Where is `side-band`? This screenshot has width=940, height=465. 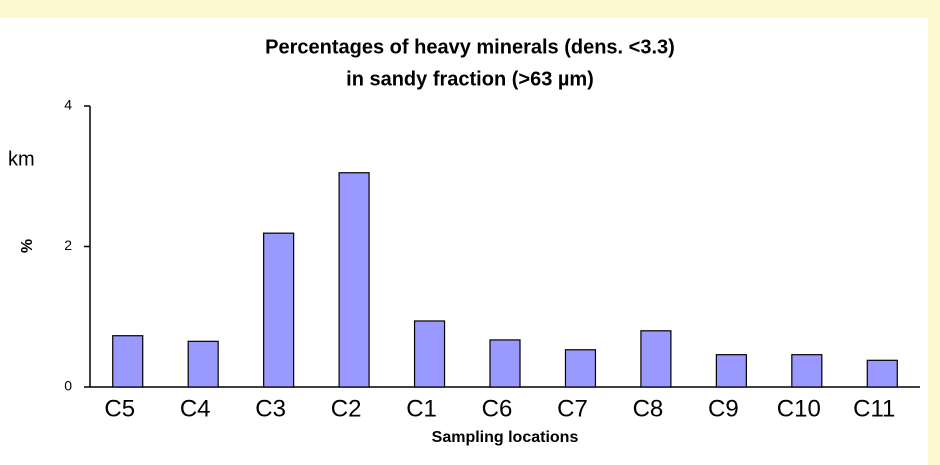 side-band is located at coordinates (934, 232).